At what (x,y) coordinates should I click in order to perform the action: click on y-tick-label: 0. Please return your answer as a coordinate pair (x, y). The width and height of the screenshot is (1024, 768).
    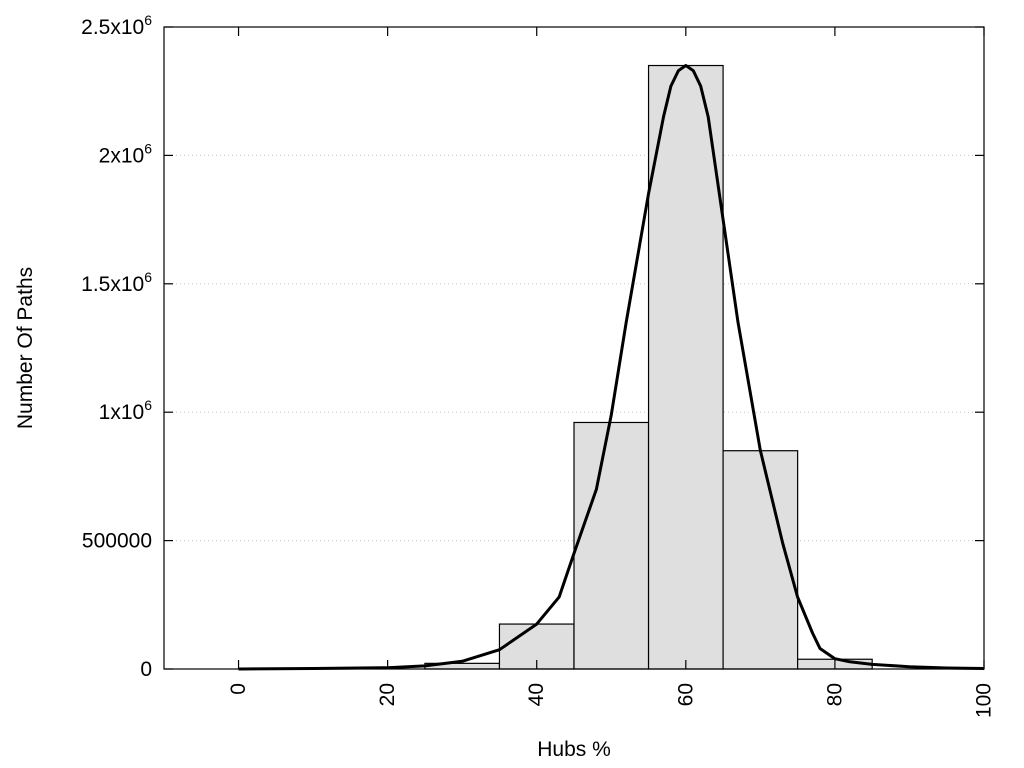
    Looking at the image, I should click on (146, 669).